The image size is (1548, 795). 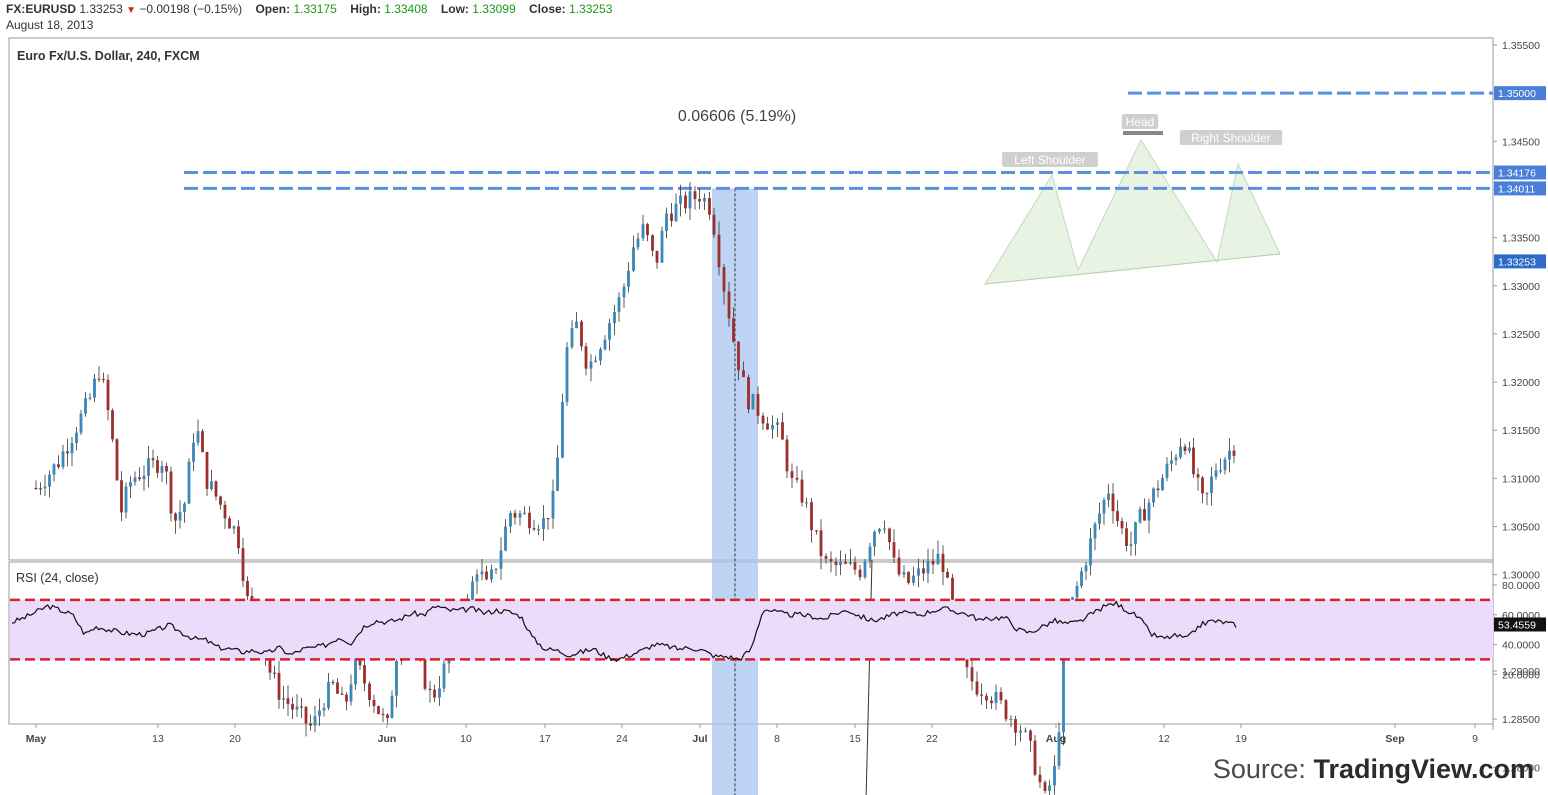 I want to click on last-price-badge: 1.33253, so click(x=1517, y=262).